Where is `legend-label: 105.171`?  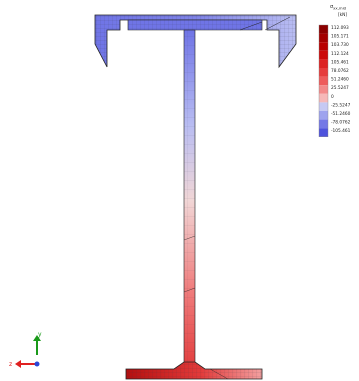 legend-label: 105.171 is located at coordinates (340, 37).